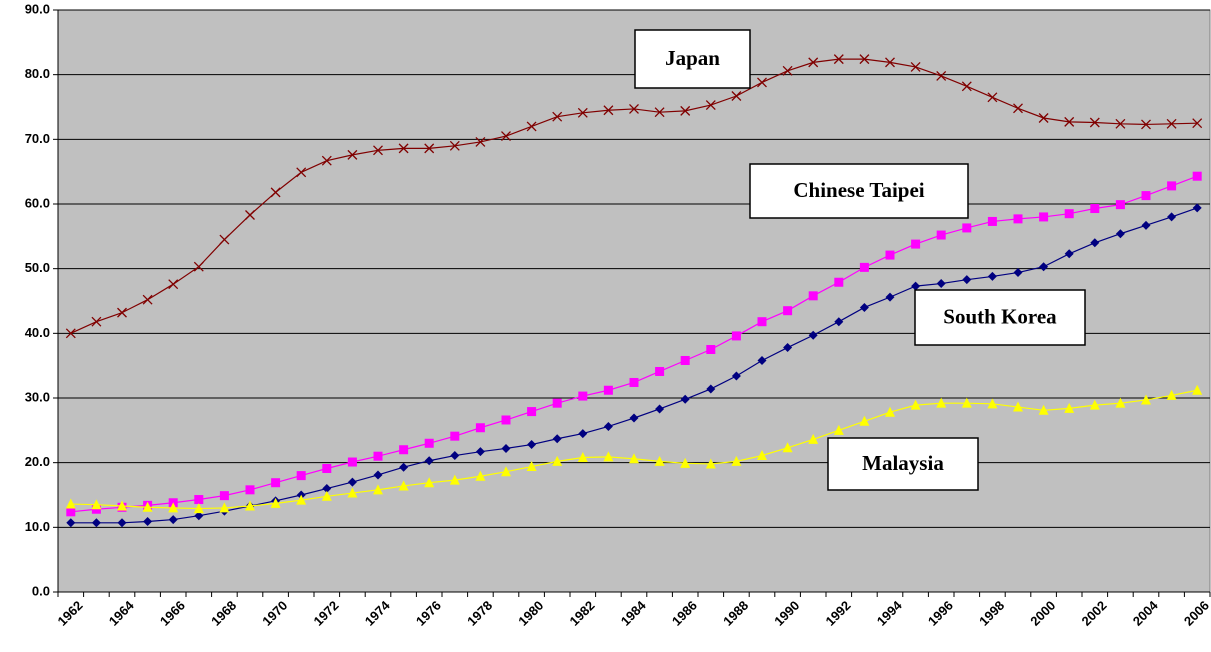  I want to click on x-tick-label: 2006, so click(1196, 613).